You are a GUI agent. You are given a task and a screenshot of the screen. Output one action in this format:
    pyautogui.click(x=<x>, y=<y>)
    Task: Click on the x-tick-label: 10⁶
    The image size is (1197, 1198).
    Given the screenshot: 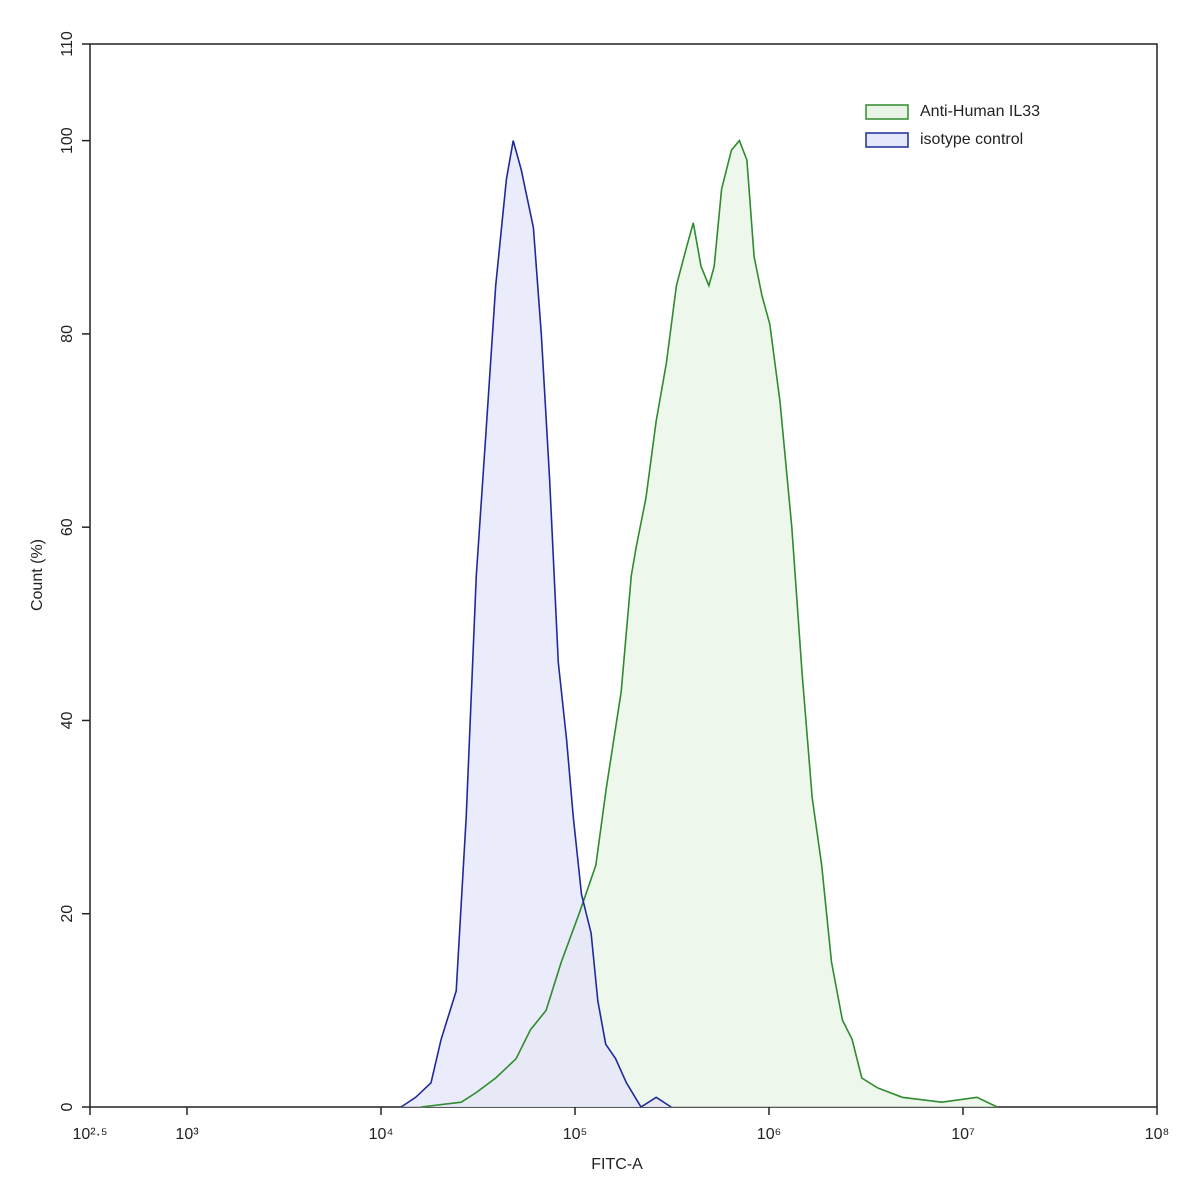 What is the action you would take?
    pyautogui.click(x=769, y=1134)
    